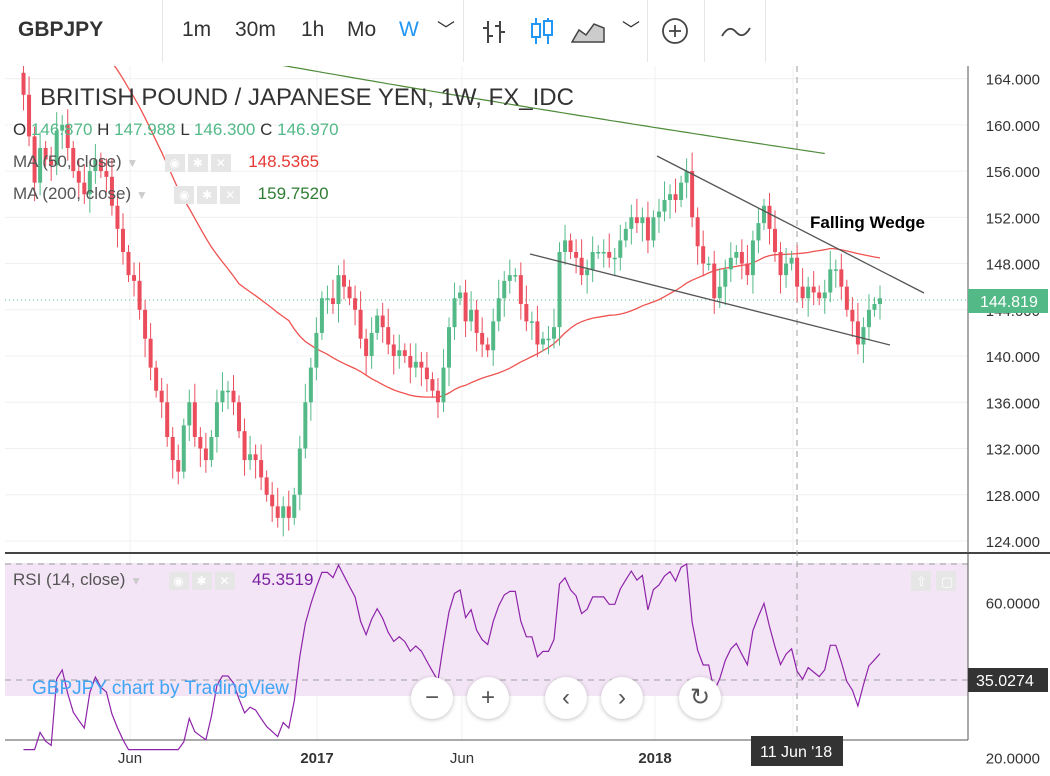 The width and height of the screenshot is (1050, 776). Describe the element at coordinates (69, 579) in the screenshot. I see `rsi-label: RSI (14, close)` at that location.